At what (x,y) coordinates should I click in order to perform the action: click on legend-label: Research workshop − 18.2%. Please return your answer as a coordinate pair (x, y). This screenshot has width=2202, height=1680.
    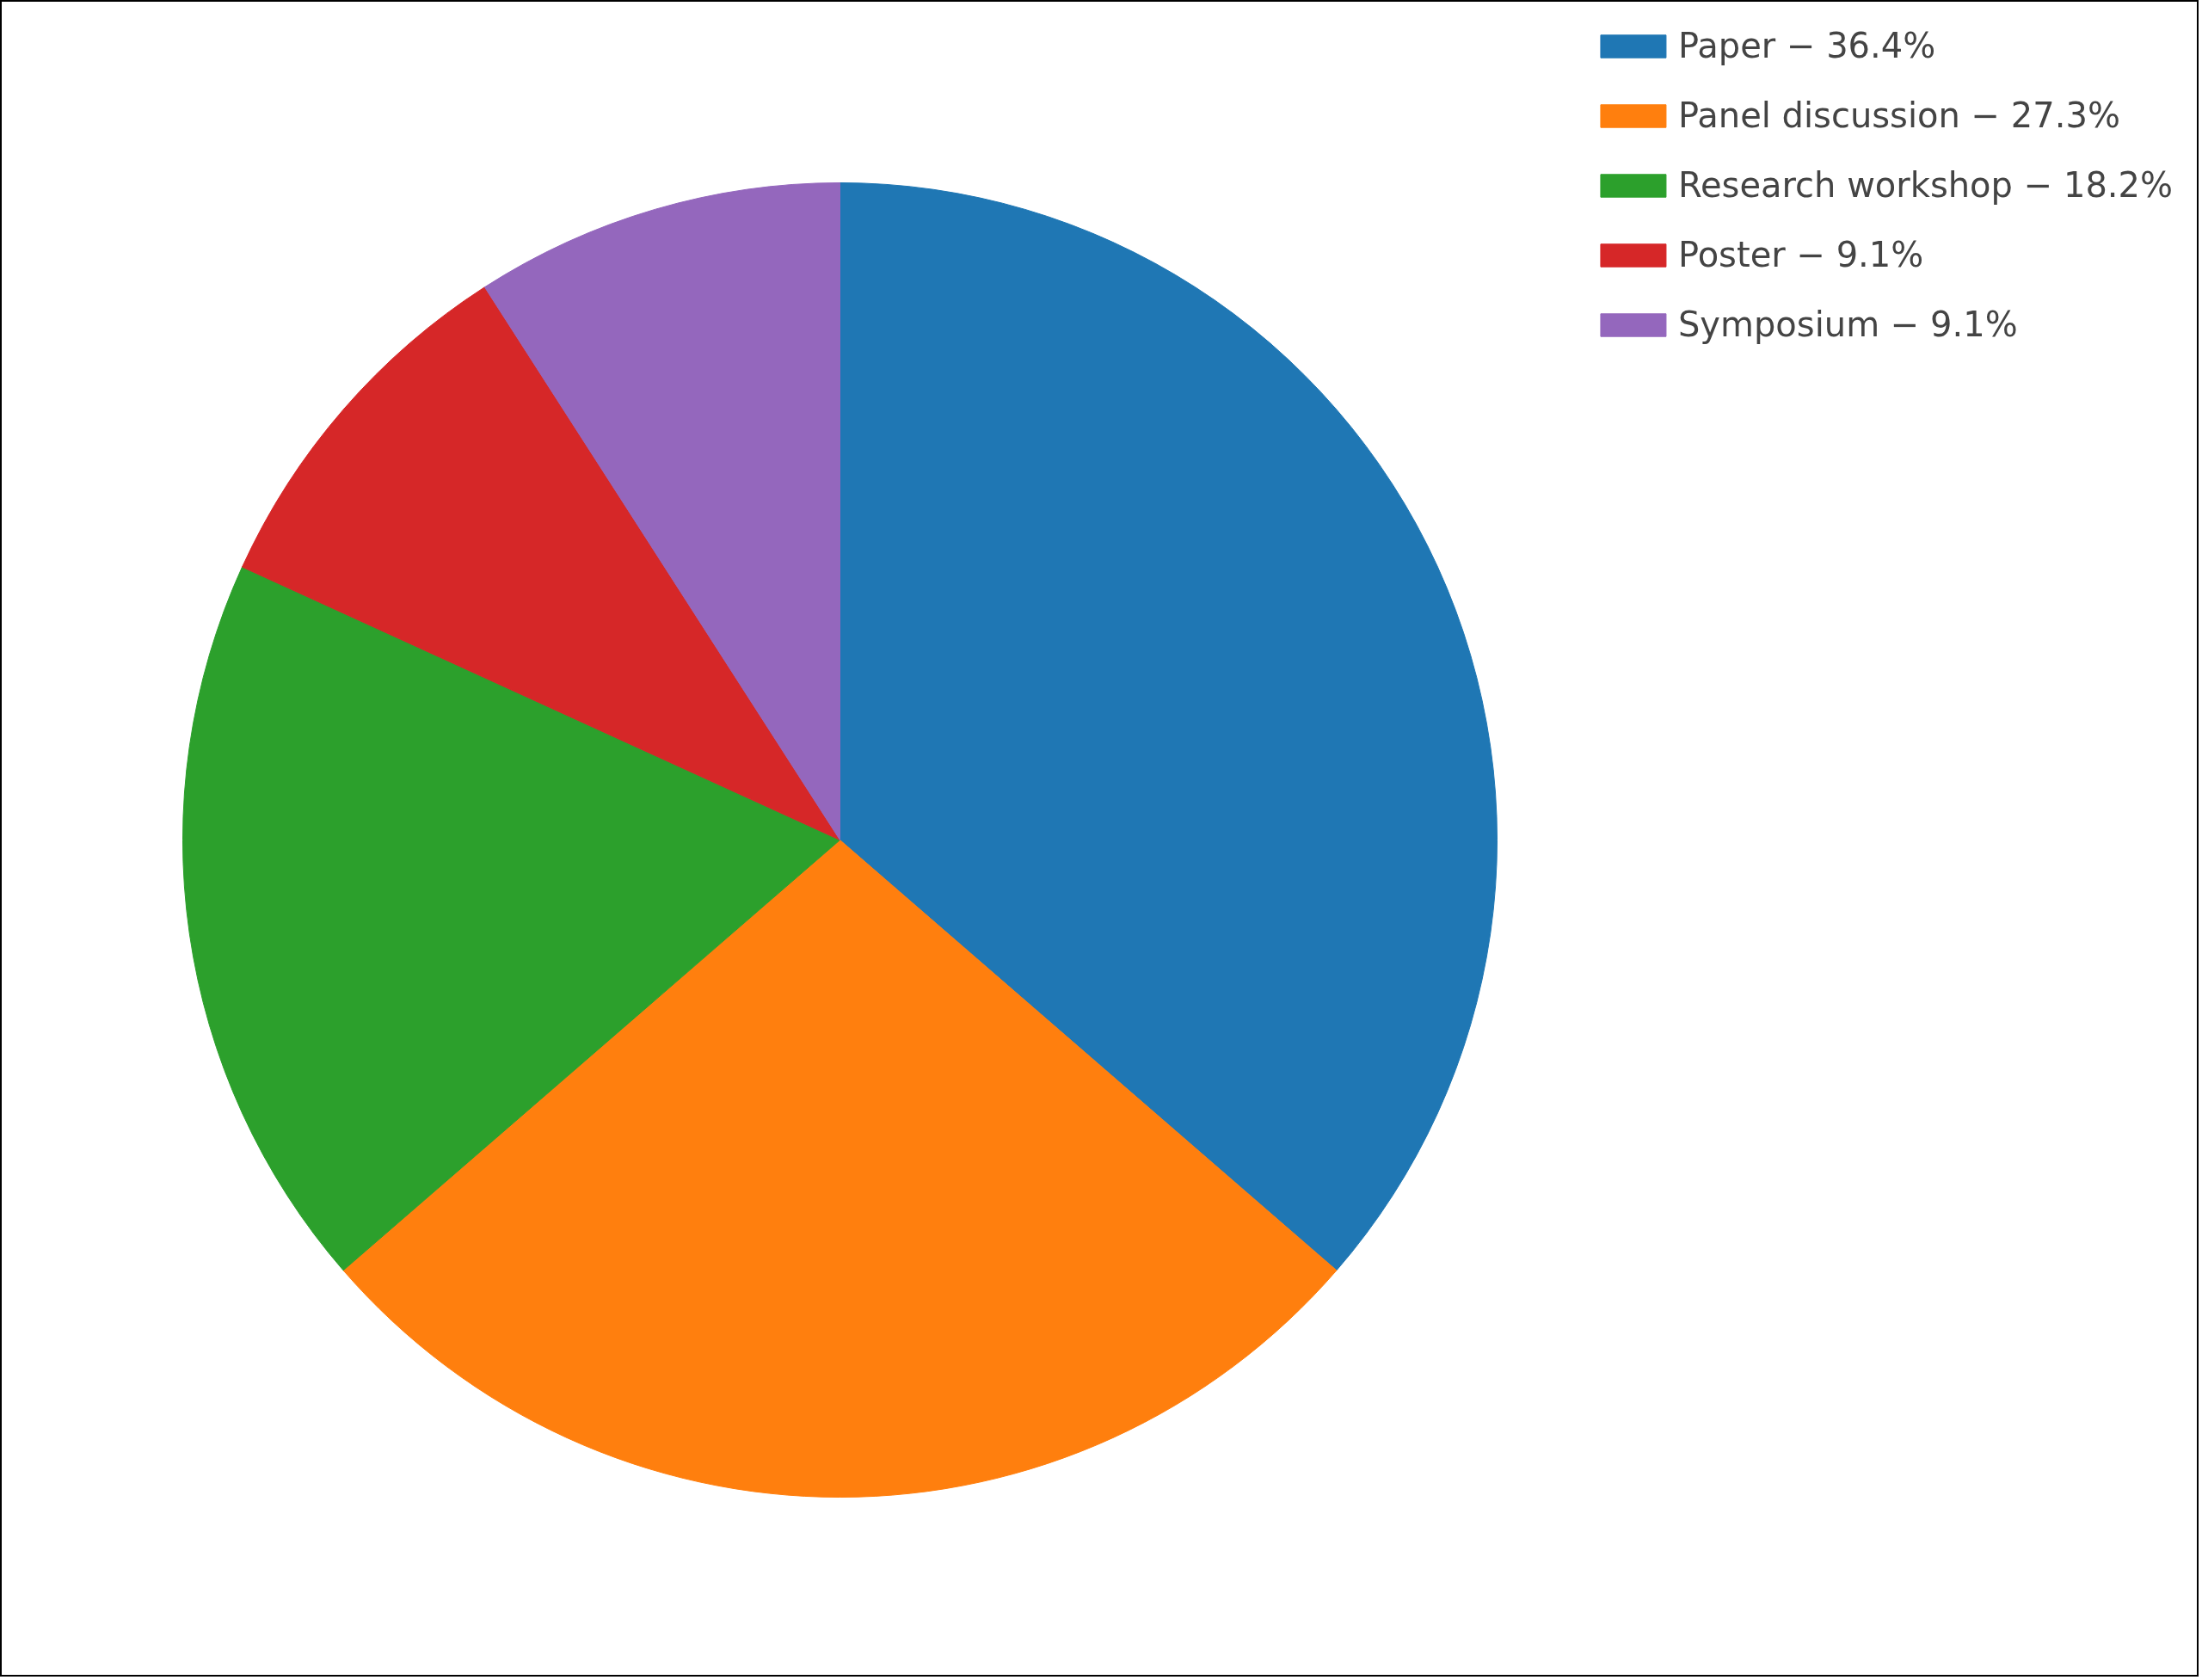
    Looking at the image, I should click on (1925, 185).